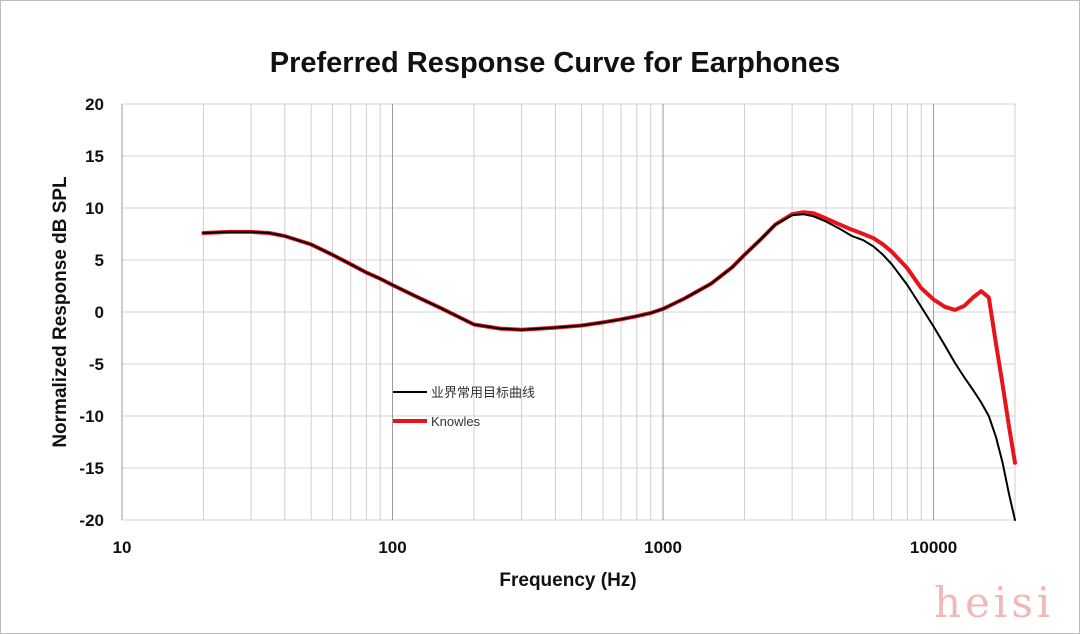 This screenshot has height=634, width=1080. What do you see at coordinates (91, 468) in the screenshot?
I see `y-tick-label: -15` at bounding box center [91, 468].